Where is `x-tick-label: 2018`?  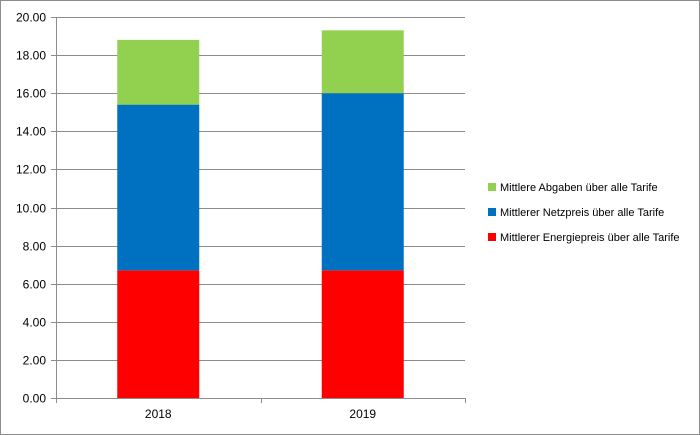 x-tick-label: 2018 is located at coordinates (158, 414).